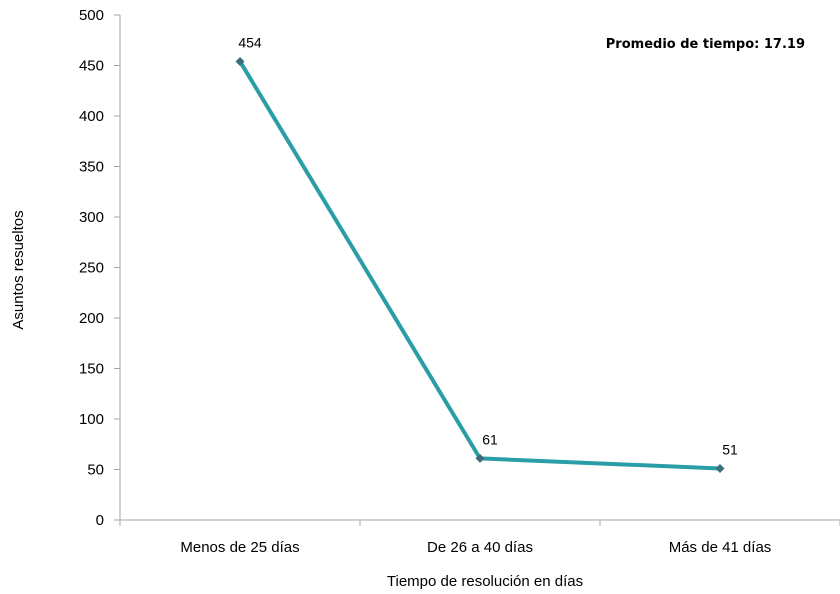 This screenshot has height=594, width=840. Describe the element at coordinates (91, 15) in the screenshot. I see `y-tick-label: 500` at that location.